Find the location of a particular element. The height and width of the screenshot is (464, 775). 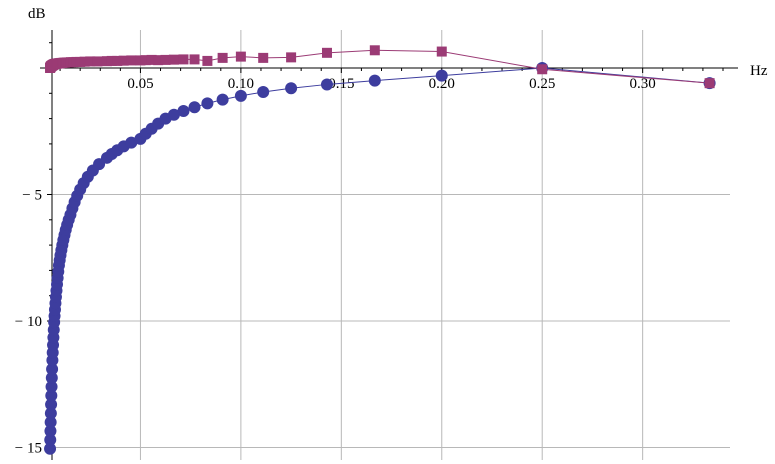

x-tick-label: 0.30 is located at coordinates (643, 84).